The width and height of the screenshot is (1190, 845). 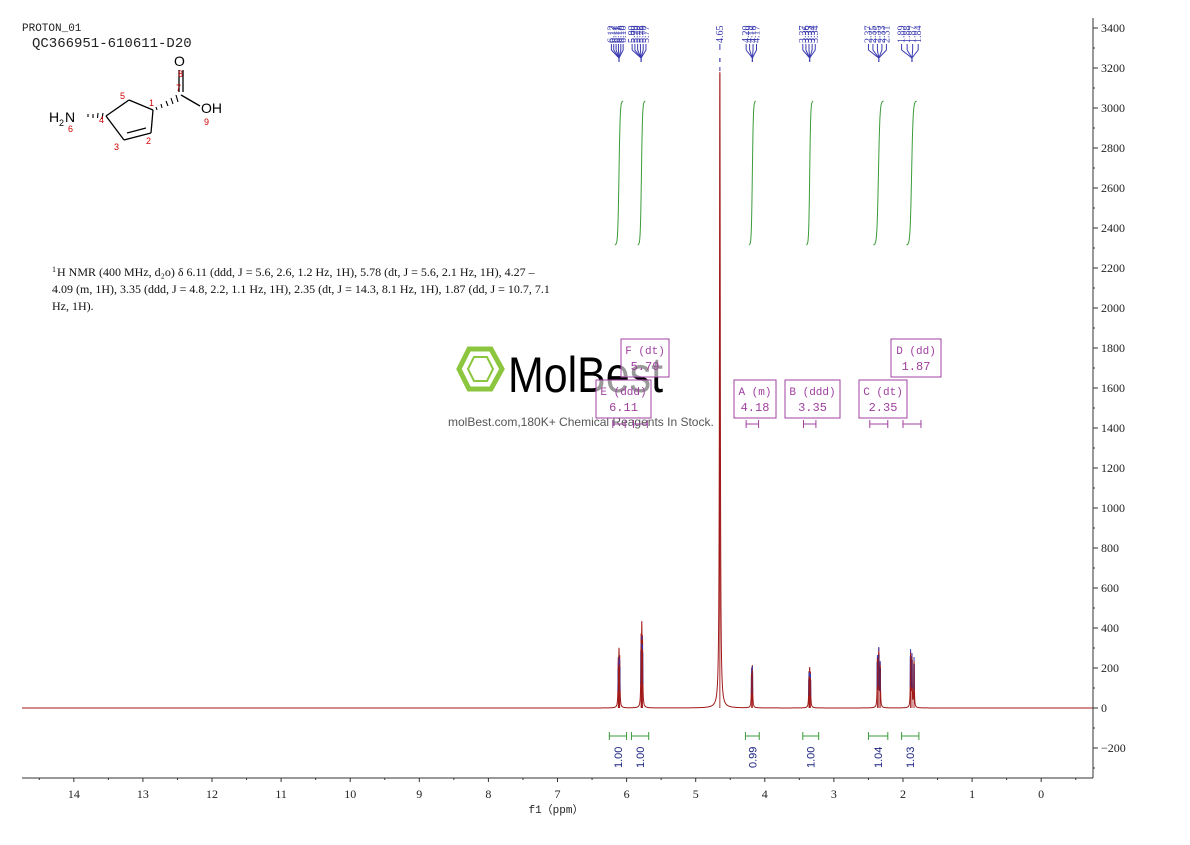 I want to click on x-axis-label: f1（ppm）, so click(x=555, y=810).